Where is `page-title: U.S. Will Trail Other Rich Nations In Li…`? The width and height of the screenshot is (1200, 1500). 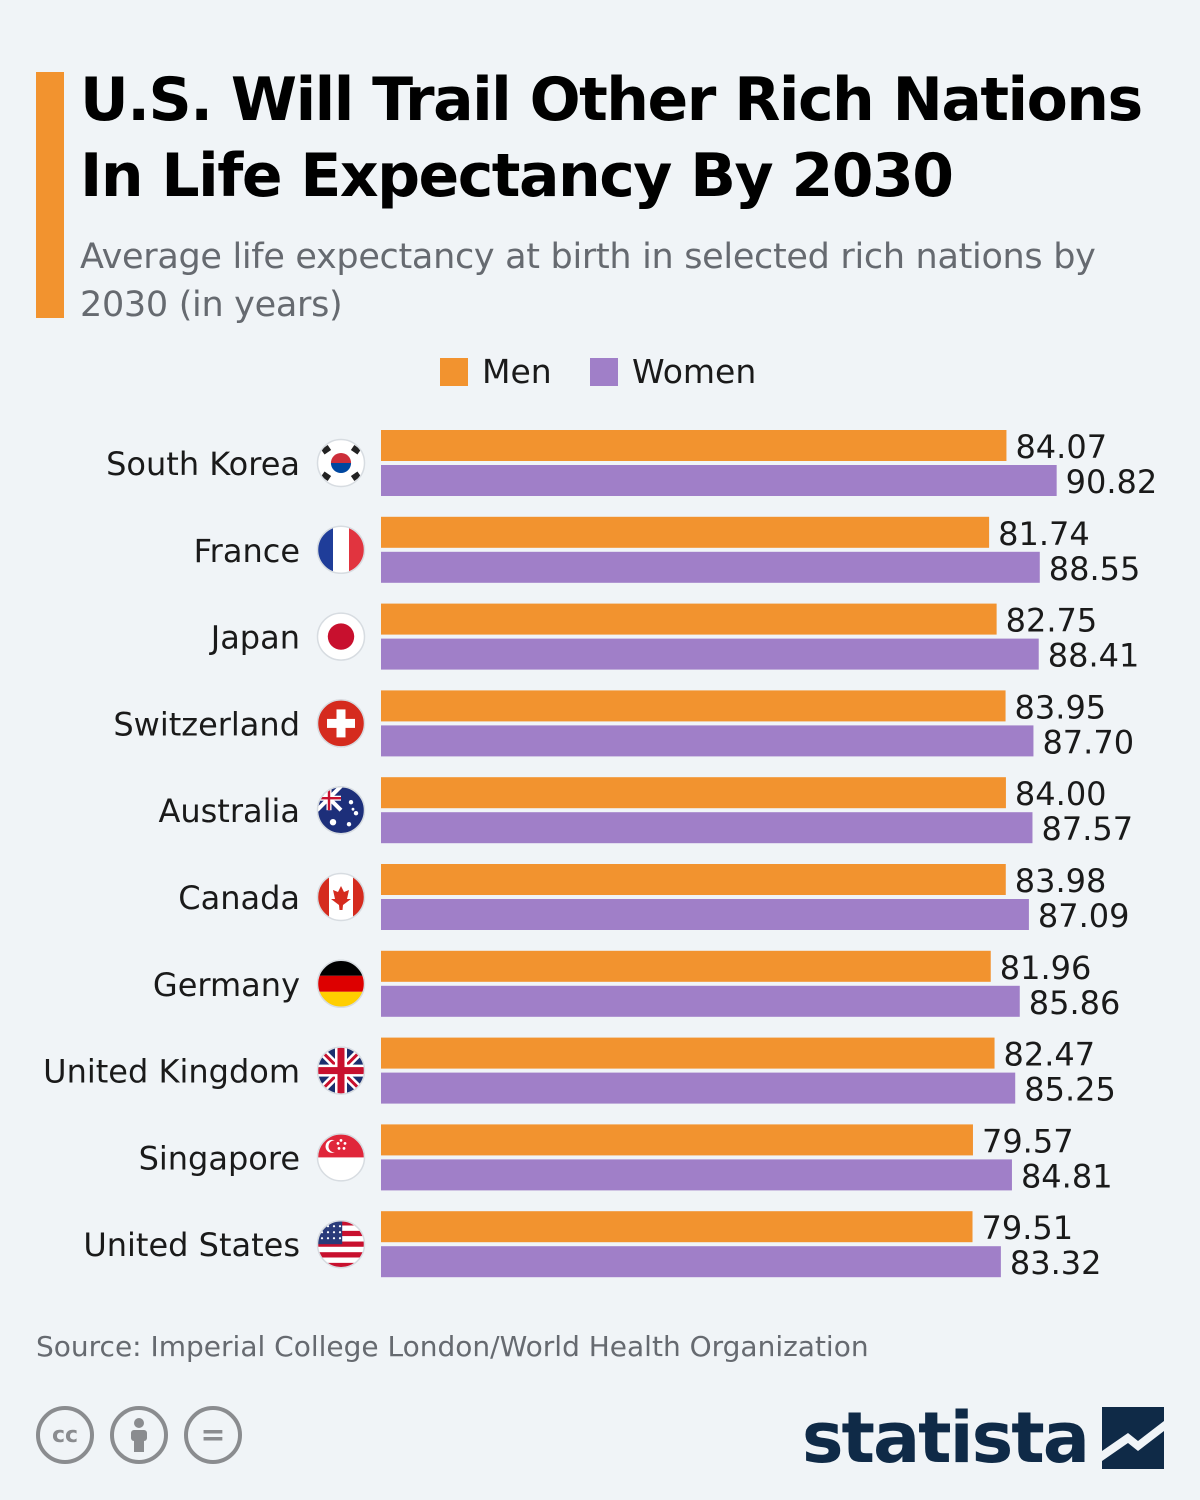 page-title: U.S. Will Trail Other Rich Nations In Li… is located at coordinates (611, 138).